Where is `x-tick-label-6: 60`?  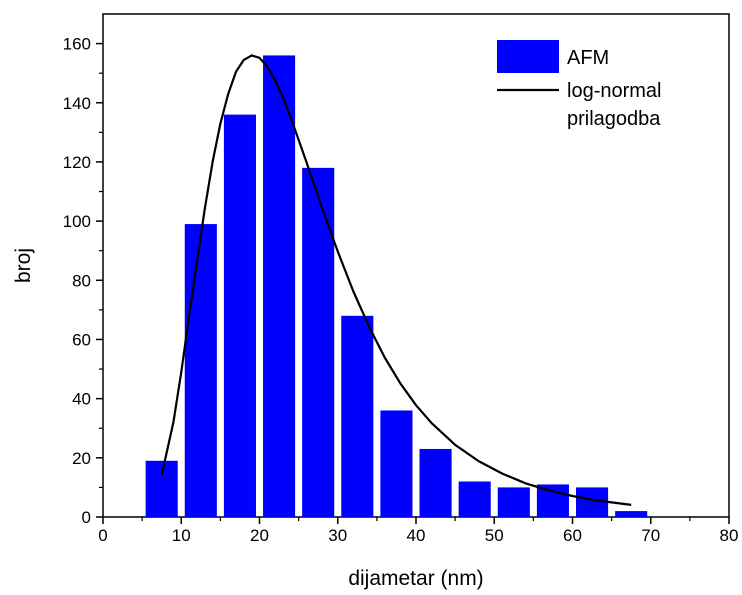 x-tick-label-6: 60 is located at coordinates (572, 535).